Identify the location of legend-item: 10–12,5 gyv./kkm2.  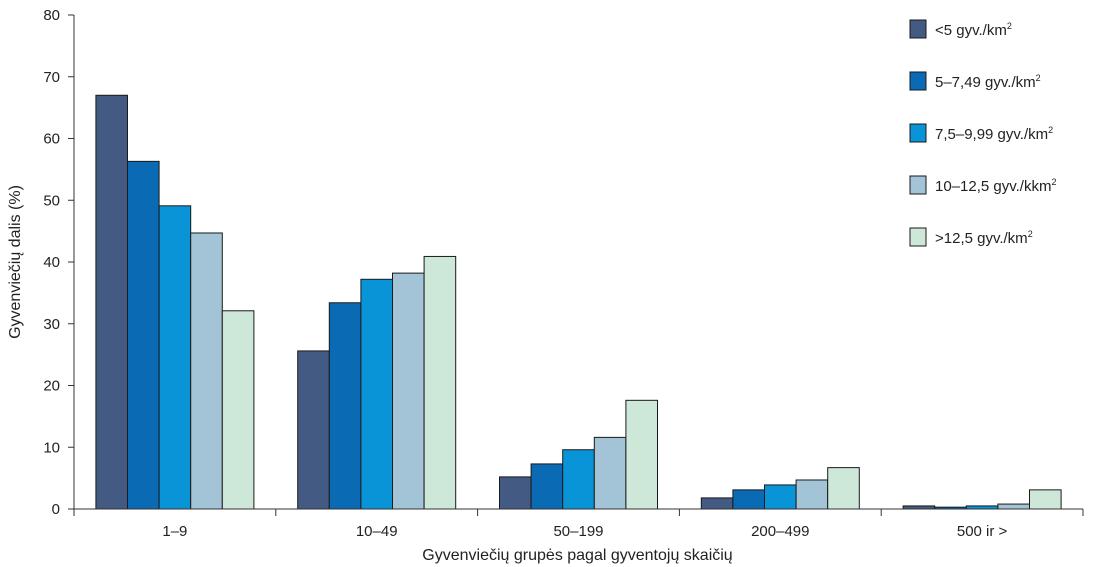
(982, 185).